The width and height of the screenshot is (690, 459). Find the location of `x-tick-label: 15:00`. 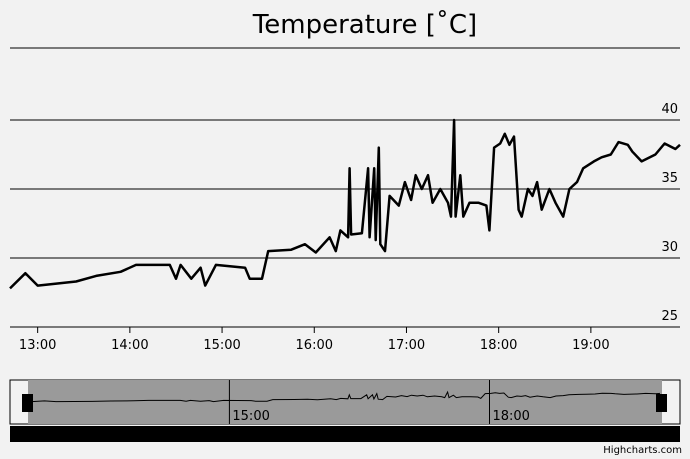

x-tick-label: 15:00 is located at coordinates (221, 345).